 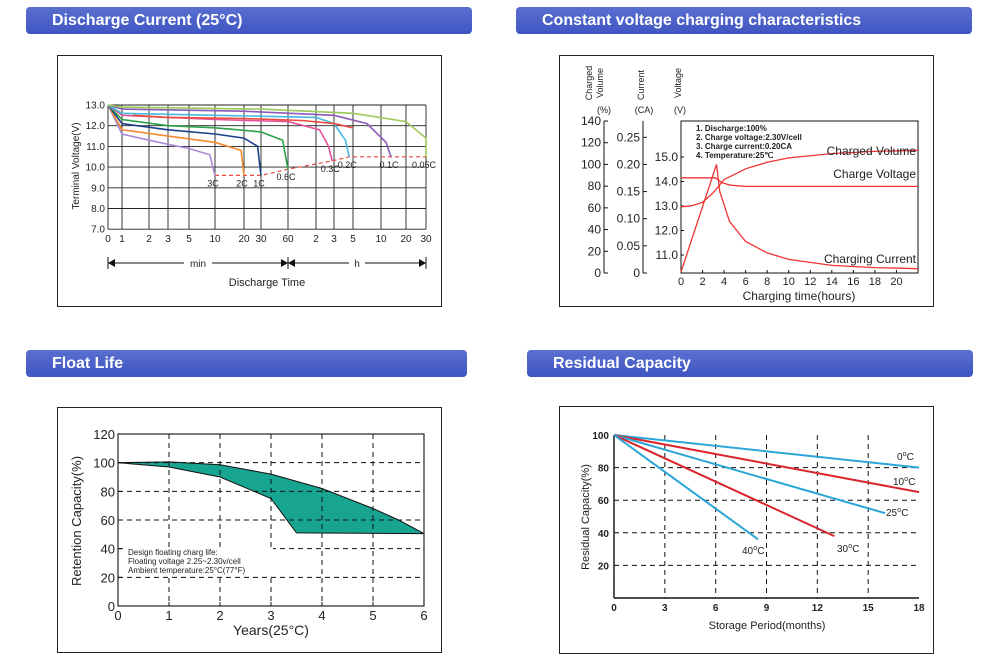 What do you see at coordinates (629, 219) in the screenshot?
I see `current-tick-label: 0.10` at bounding box center [629, 219].